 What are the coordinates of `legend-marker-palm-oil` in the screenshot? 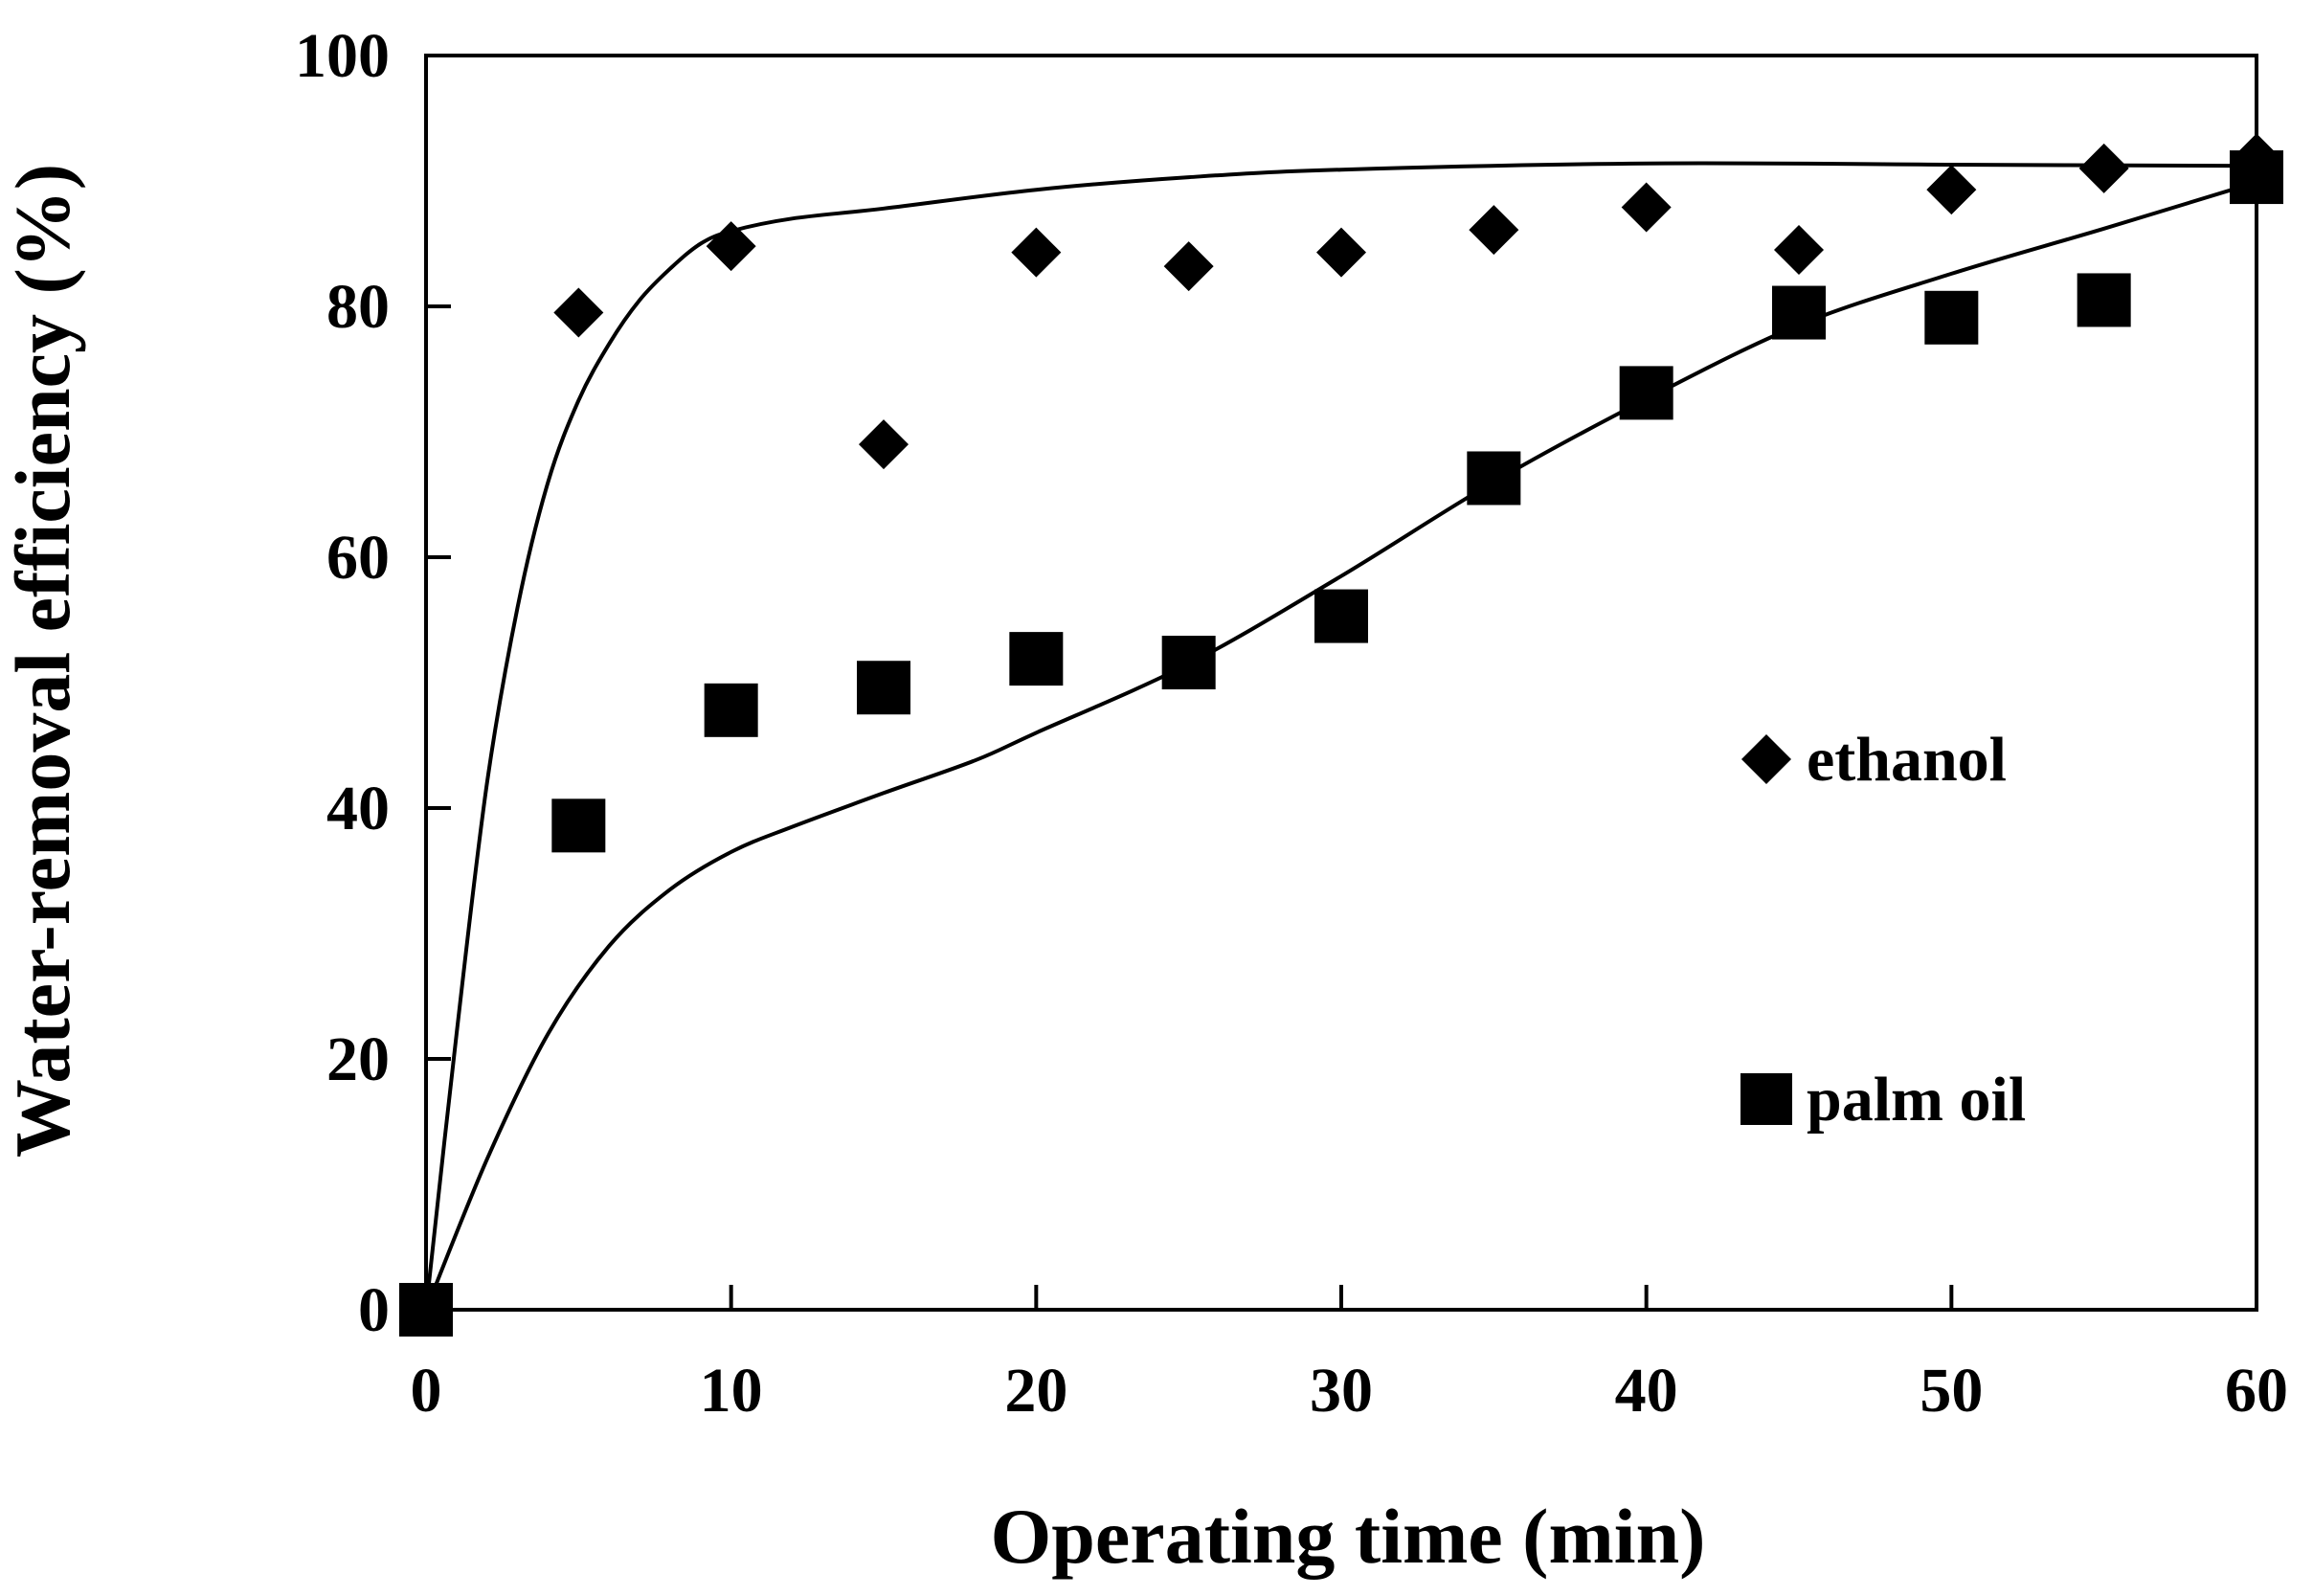 It's located at (1766, 1099).